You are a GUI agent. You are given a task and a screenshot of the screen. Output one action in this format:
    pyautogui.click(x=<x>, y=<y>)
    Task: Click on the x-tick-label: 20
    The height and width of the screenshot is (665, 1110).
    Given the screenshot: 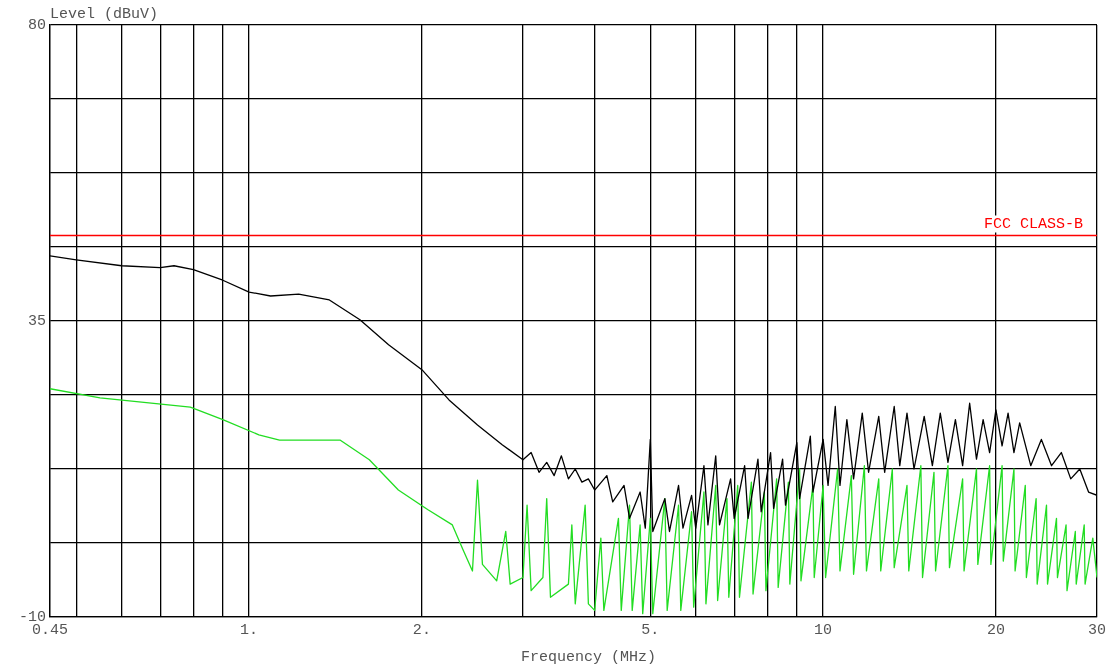 What is the action you would take?
    pyautogui.click(x=995, y=630)
    